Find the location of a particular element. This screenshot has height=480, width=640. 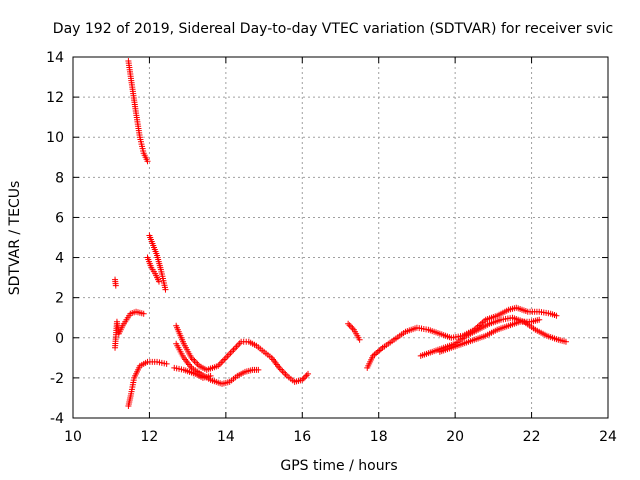

y-tick-label: 8 is located at coordinates (59, 178).